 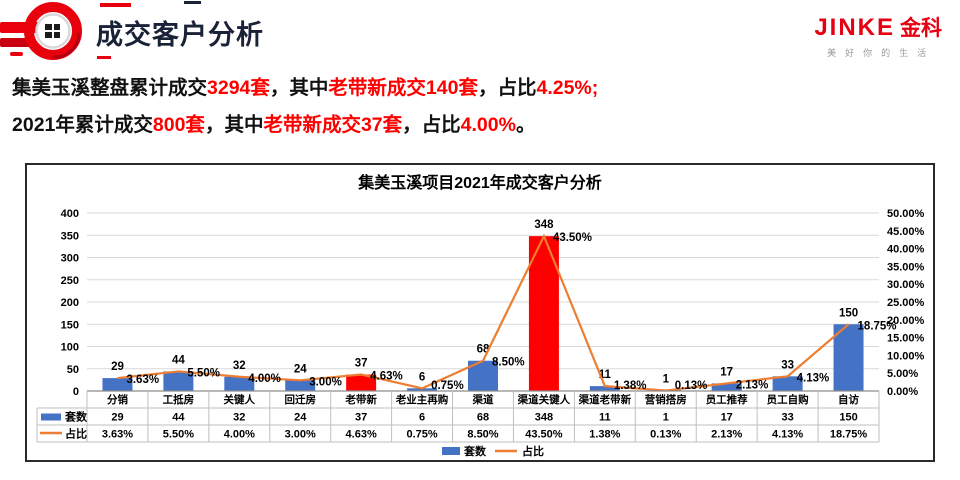 I want to click on summary-segment: 老带新成交140套, so click(x=403, y=88).